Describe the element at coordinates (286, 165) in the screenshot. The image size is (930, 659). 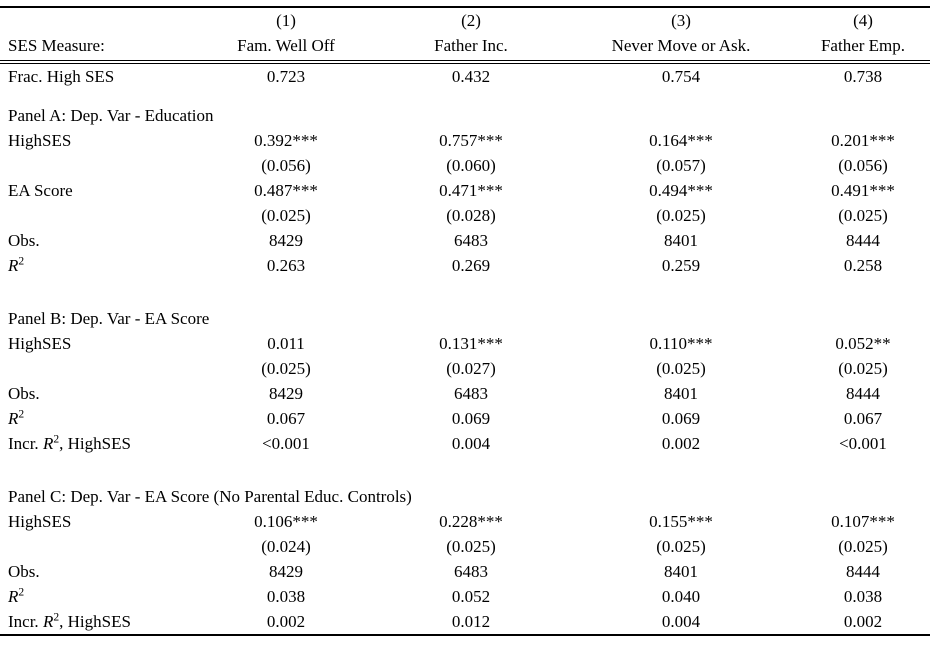
I see `data-cell: (0.056)` at that location.